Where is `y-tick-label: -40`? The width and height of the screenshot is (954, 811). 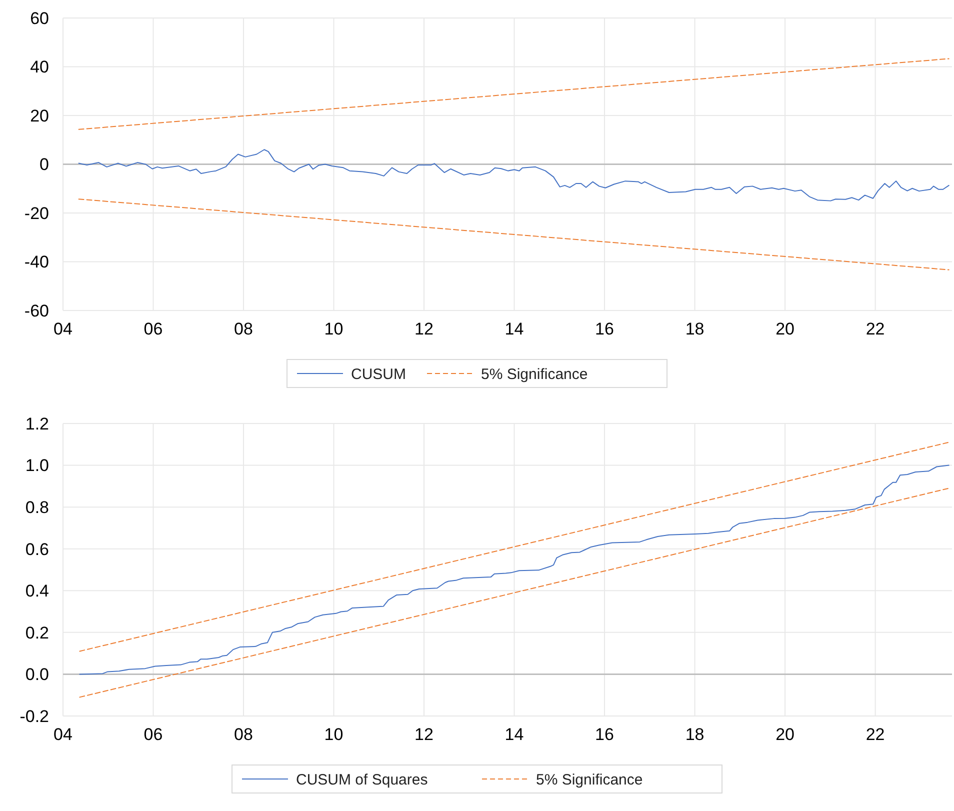
y-tick-label: -40 is located at coordinates (36, 262).